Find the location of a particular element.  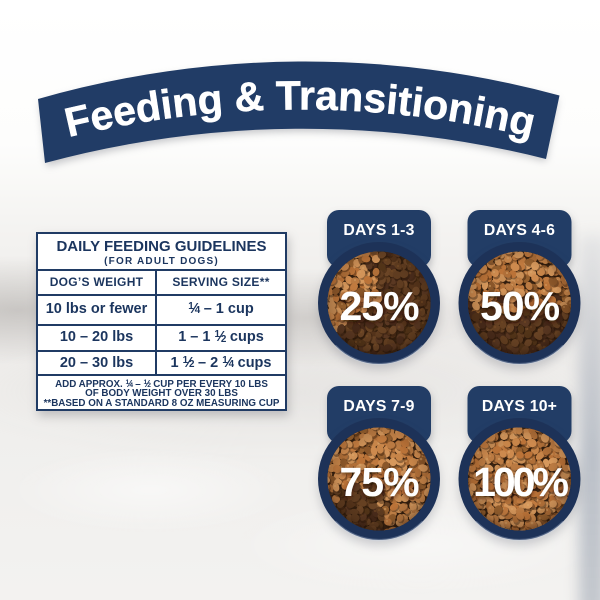

svg-text: 100% is located at coordinates (520, 482).